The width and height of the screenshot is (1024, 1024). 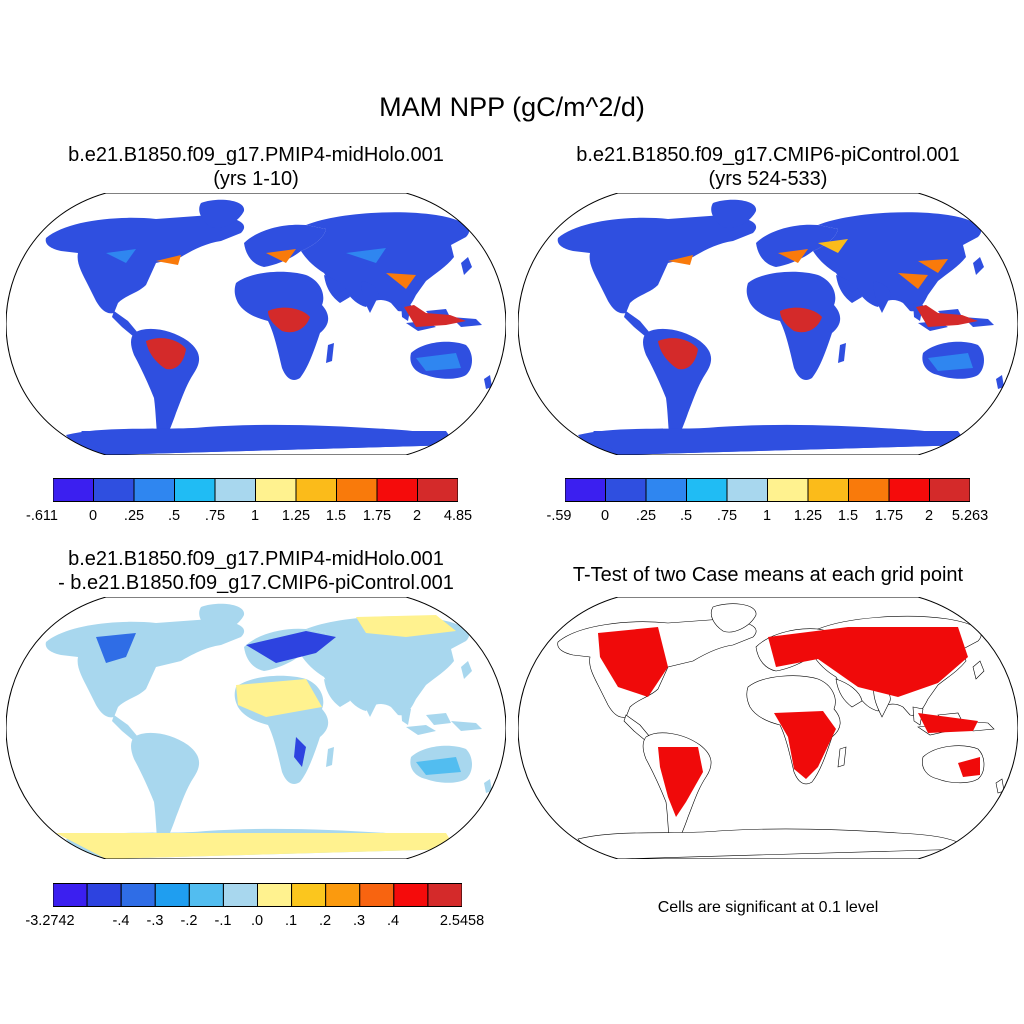 What do you see at coordinates (768, 907) in the screenshot?
I see `significance-note: Cells are significant at 0.1 level` at bounding box center [768, 907].